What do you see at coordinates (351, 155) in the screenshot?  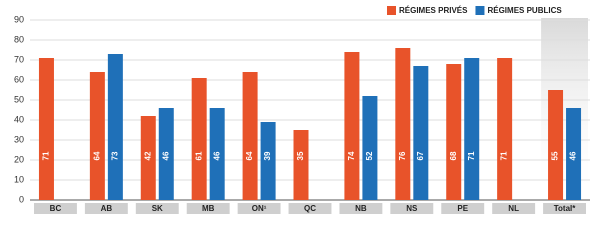 I see `value-label: 74` at bounding box center [351, 155].